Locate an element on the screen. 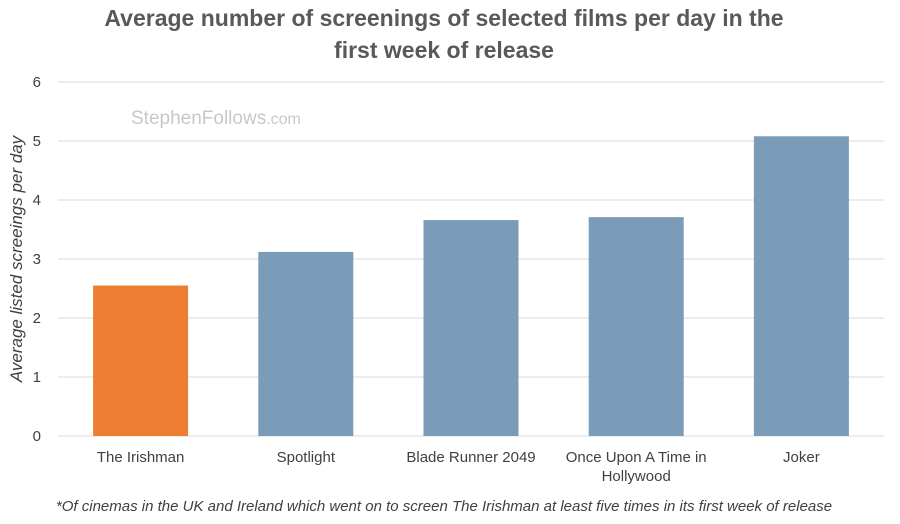 The width and height of the screenshot is (900, 524). y-tick-label: 3 is located at coordinates (37, 259).